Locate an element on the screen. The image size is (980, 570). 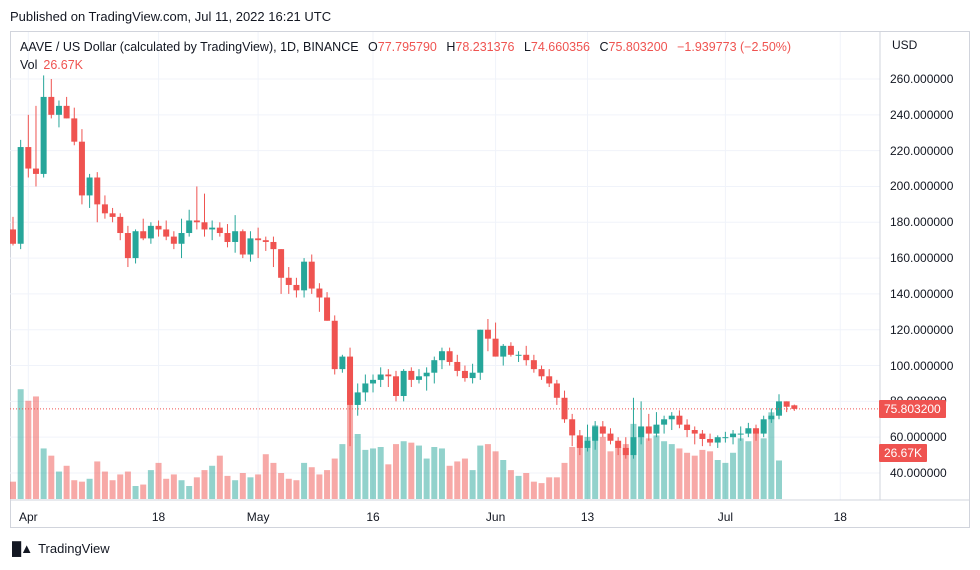
y-tick-label: 200.000000 is located at coordinates (922, 186).